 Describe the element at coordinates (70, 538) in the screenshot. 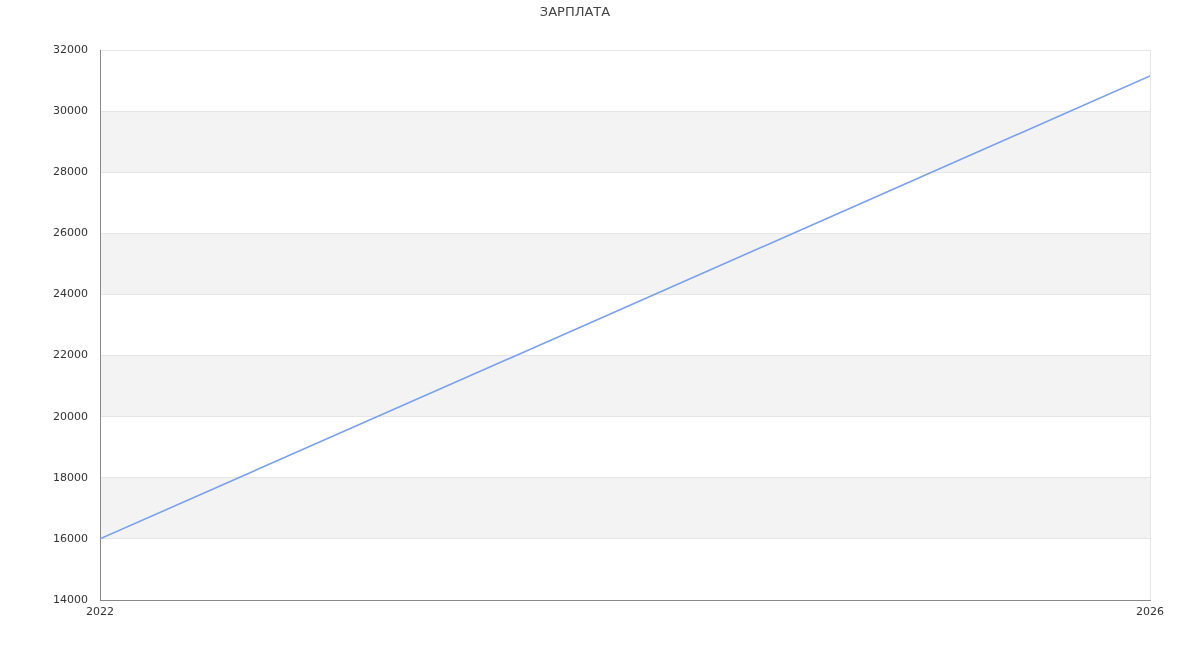

I see `y-tick-label: 16000` at that location.